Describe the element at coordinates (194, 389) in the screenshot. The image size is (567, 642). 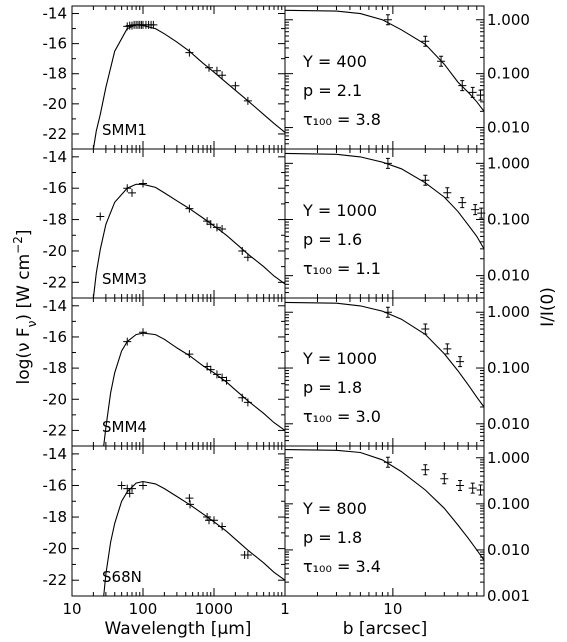
I see `sed-model-curve` at that location.